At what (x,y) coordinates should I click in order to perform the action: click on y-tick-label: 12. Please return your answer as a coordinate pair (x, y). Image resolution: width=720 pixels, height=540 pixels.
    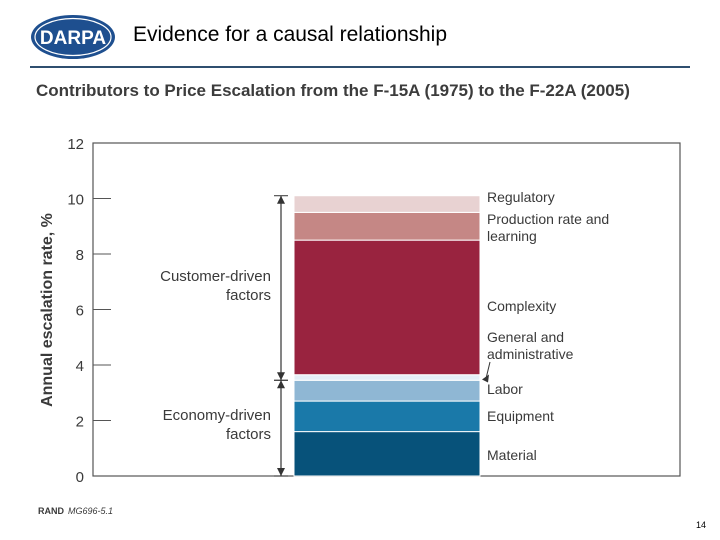
    Looking at the image, I should click on (75, 144).